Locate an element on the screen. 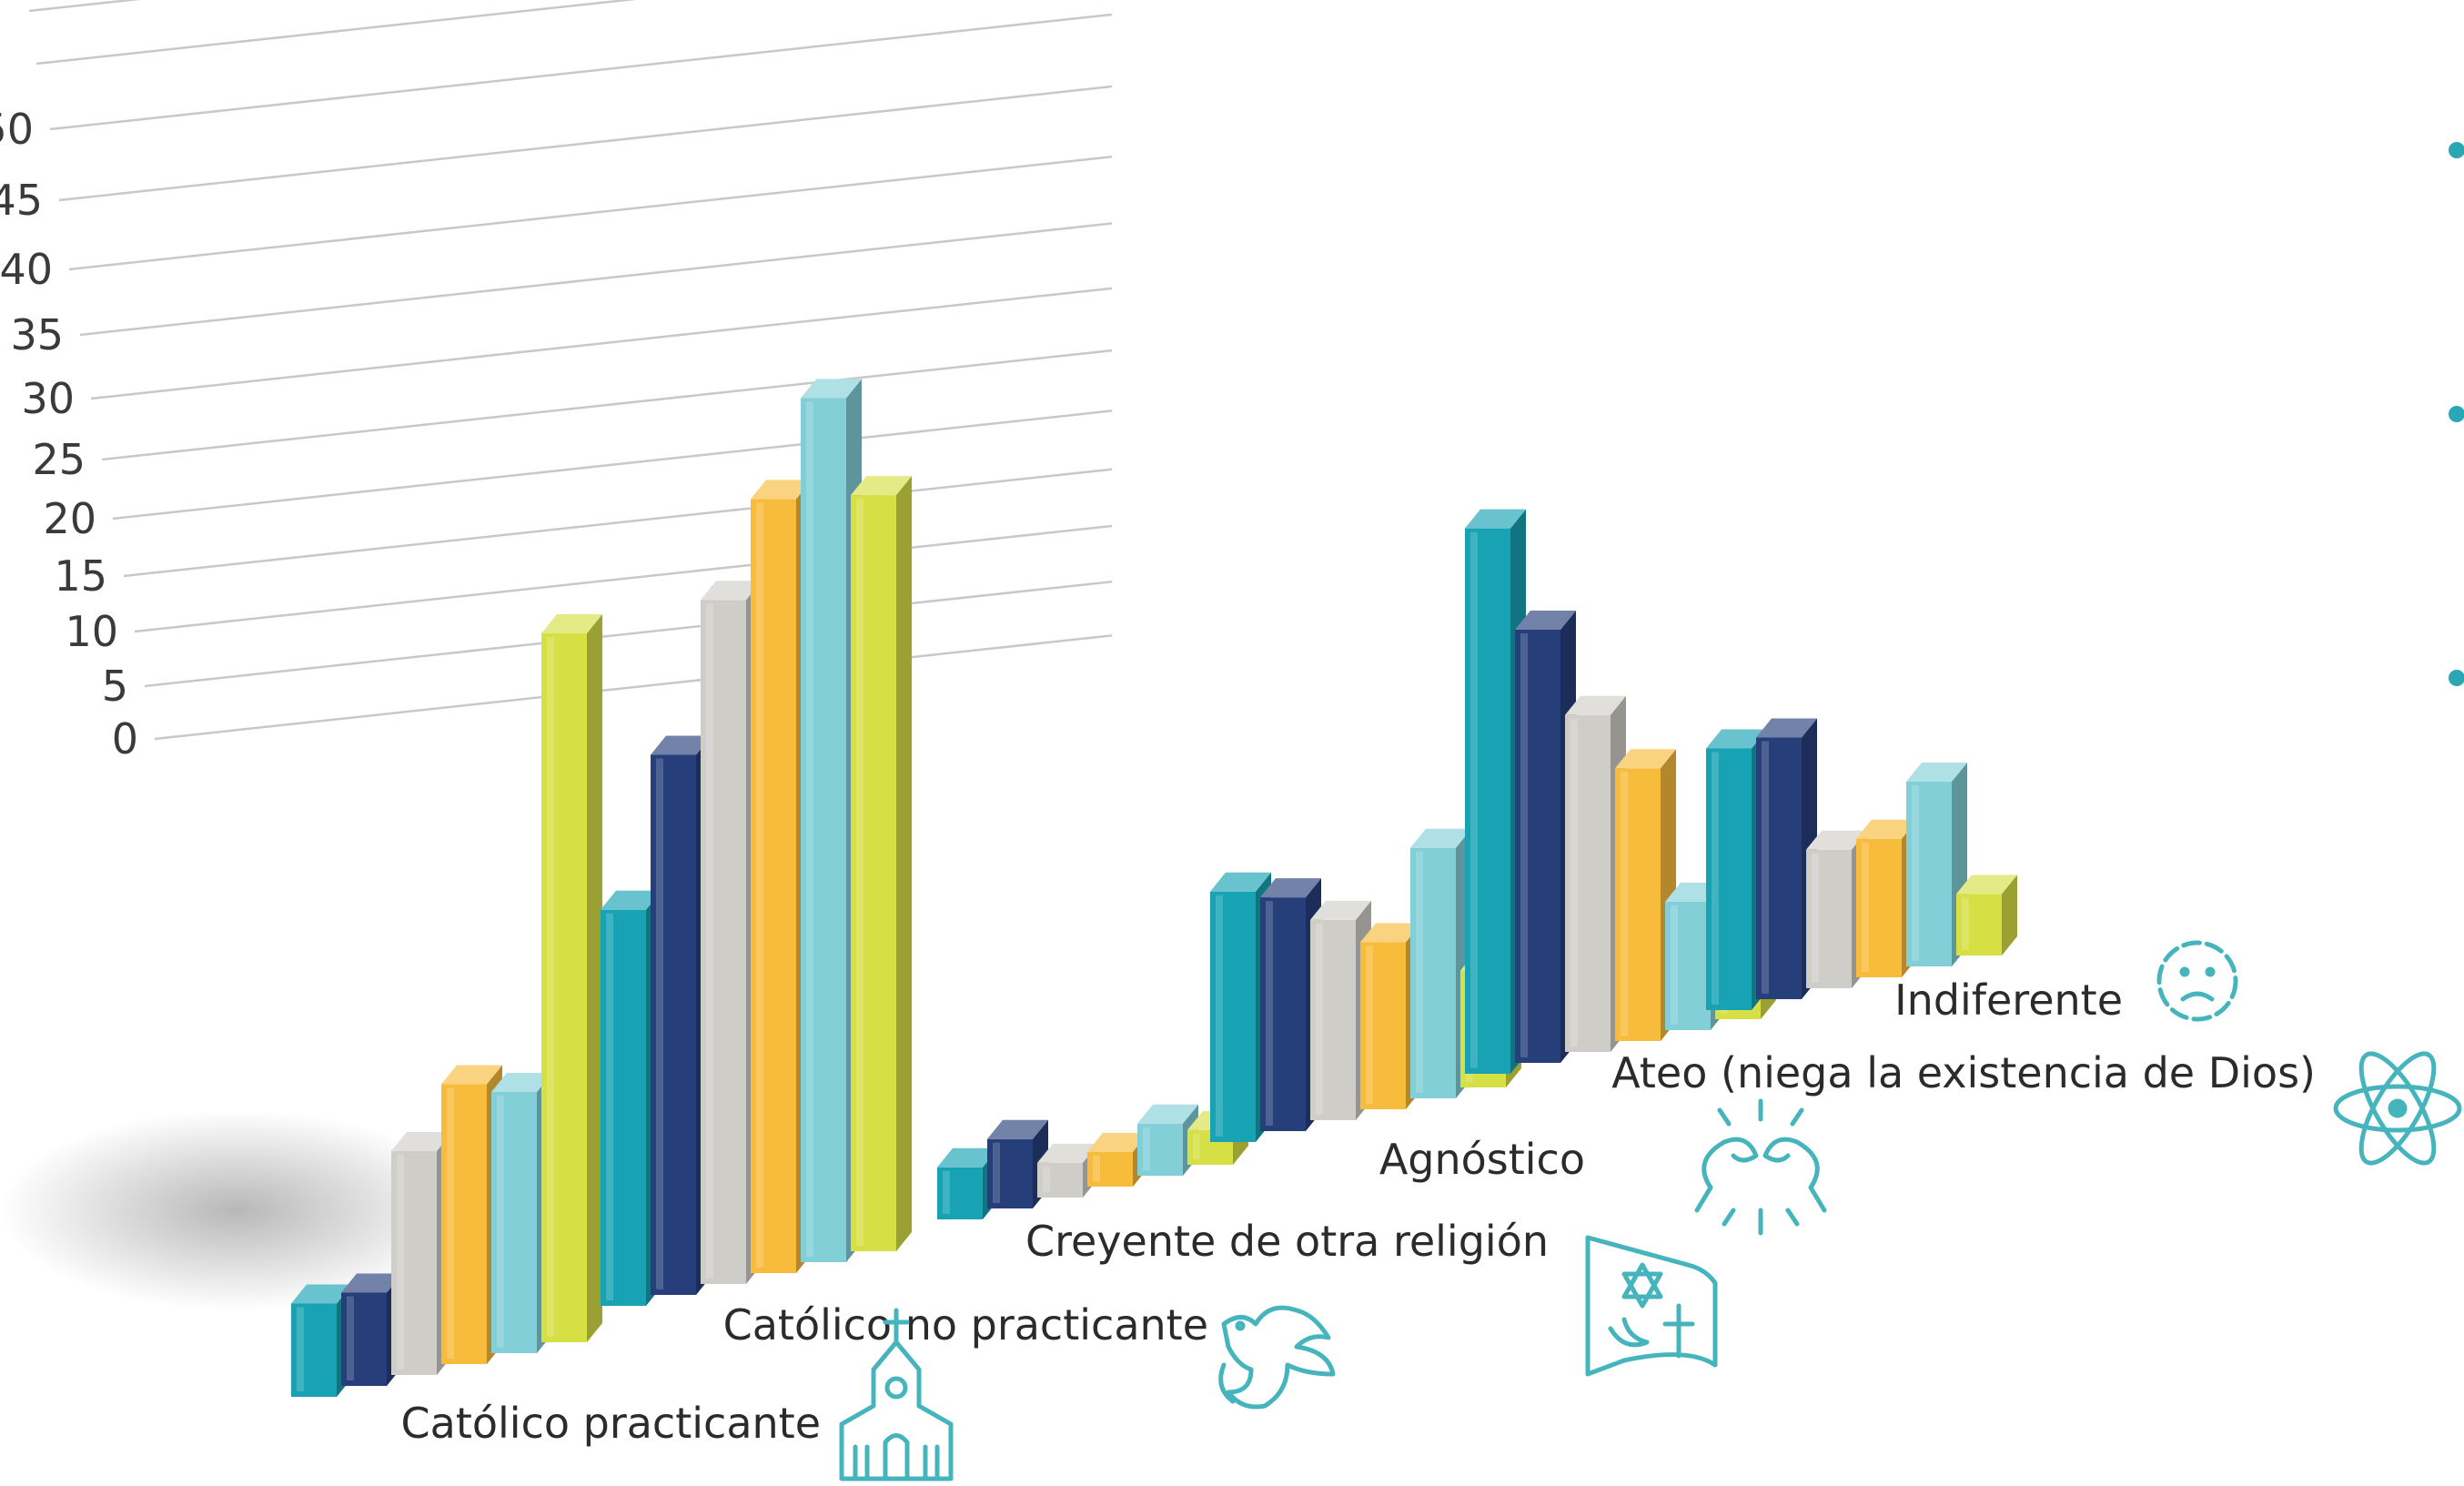 The height and width of the screenshot is (1486, 2464). question-hands-icon is located at coordinates (1760, 1167).